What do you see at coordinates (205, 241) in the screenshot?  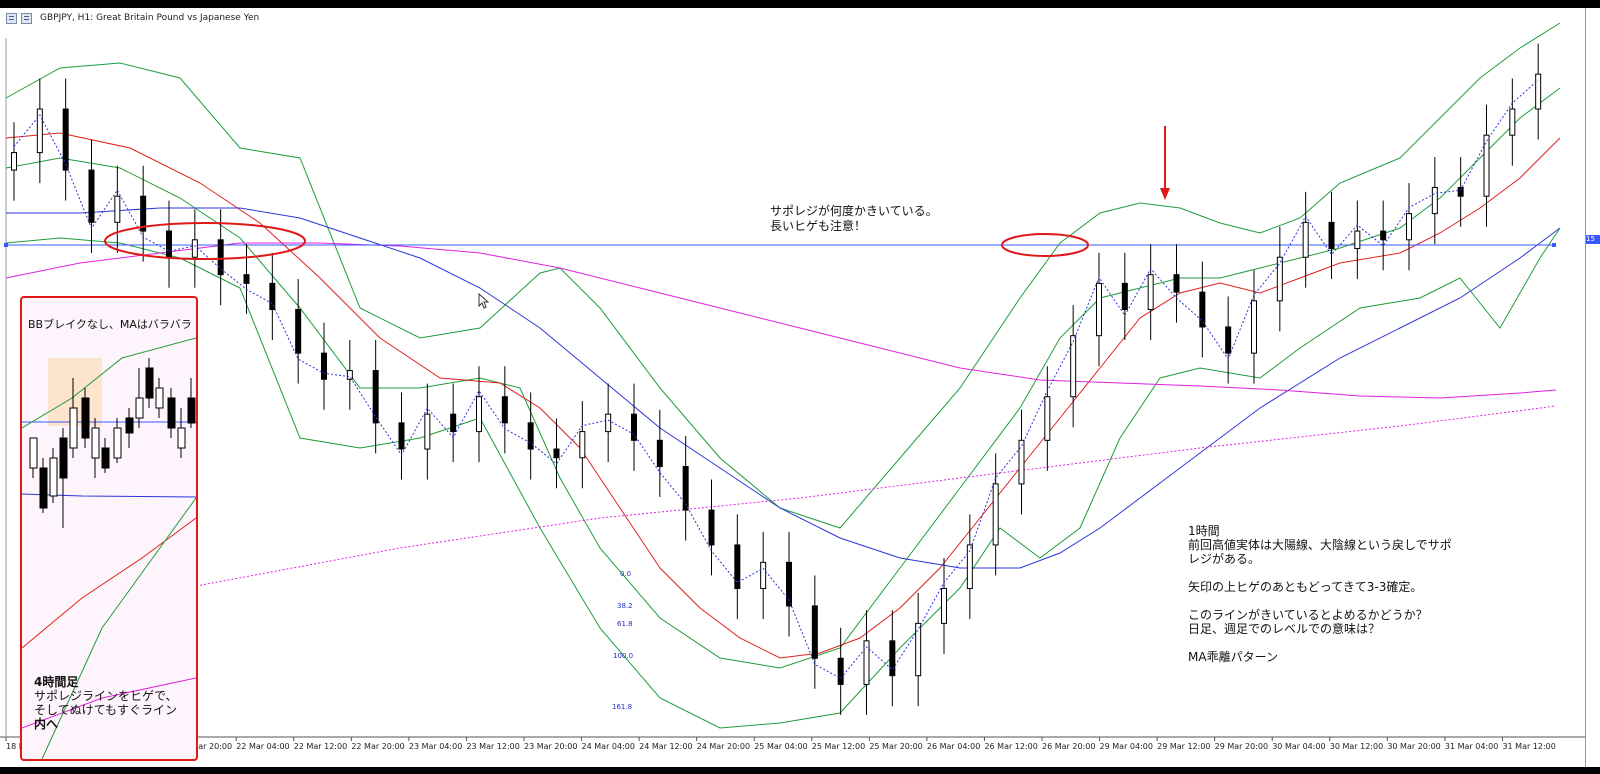 I see `highlight-ellipse-left` at bounding box center [205, 241].